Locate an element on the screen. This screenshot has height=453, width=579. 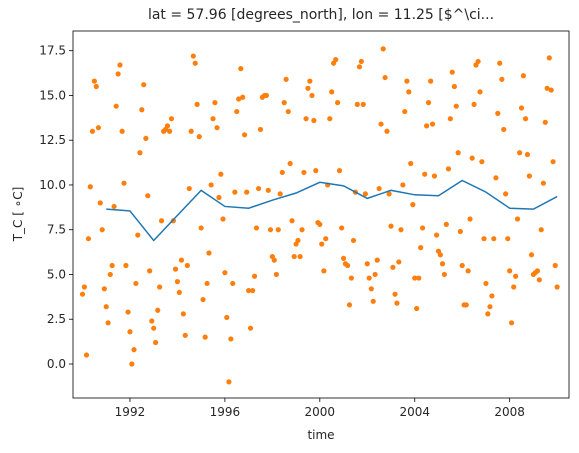
x-axis: 1992 1996 2000 2004 2008 is located at coordinates (320, 408).